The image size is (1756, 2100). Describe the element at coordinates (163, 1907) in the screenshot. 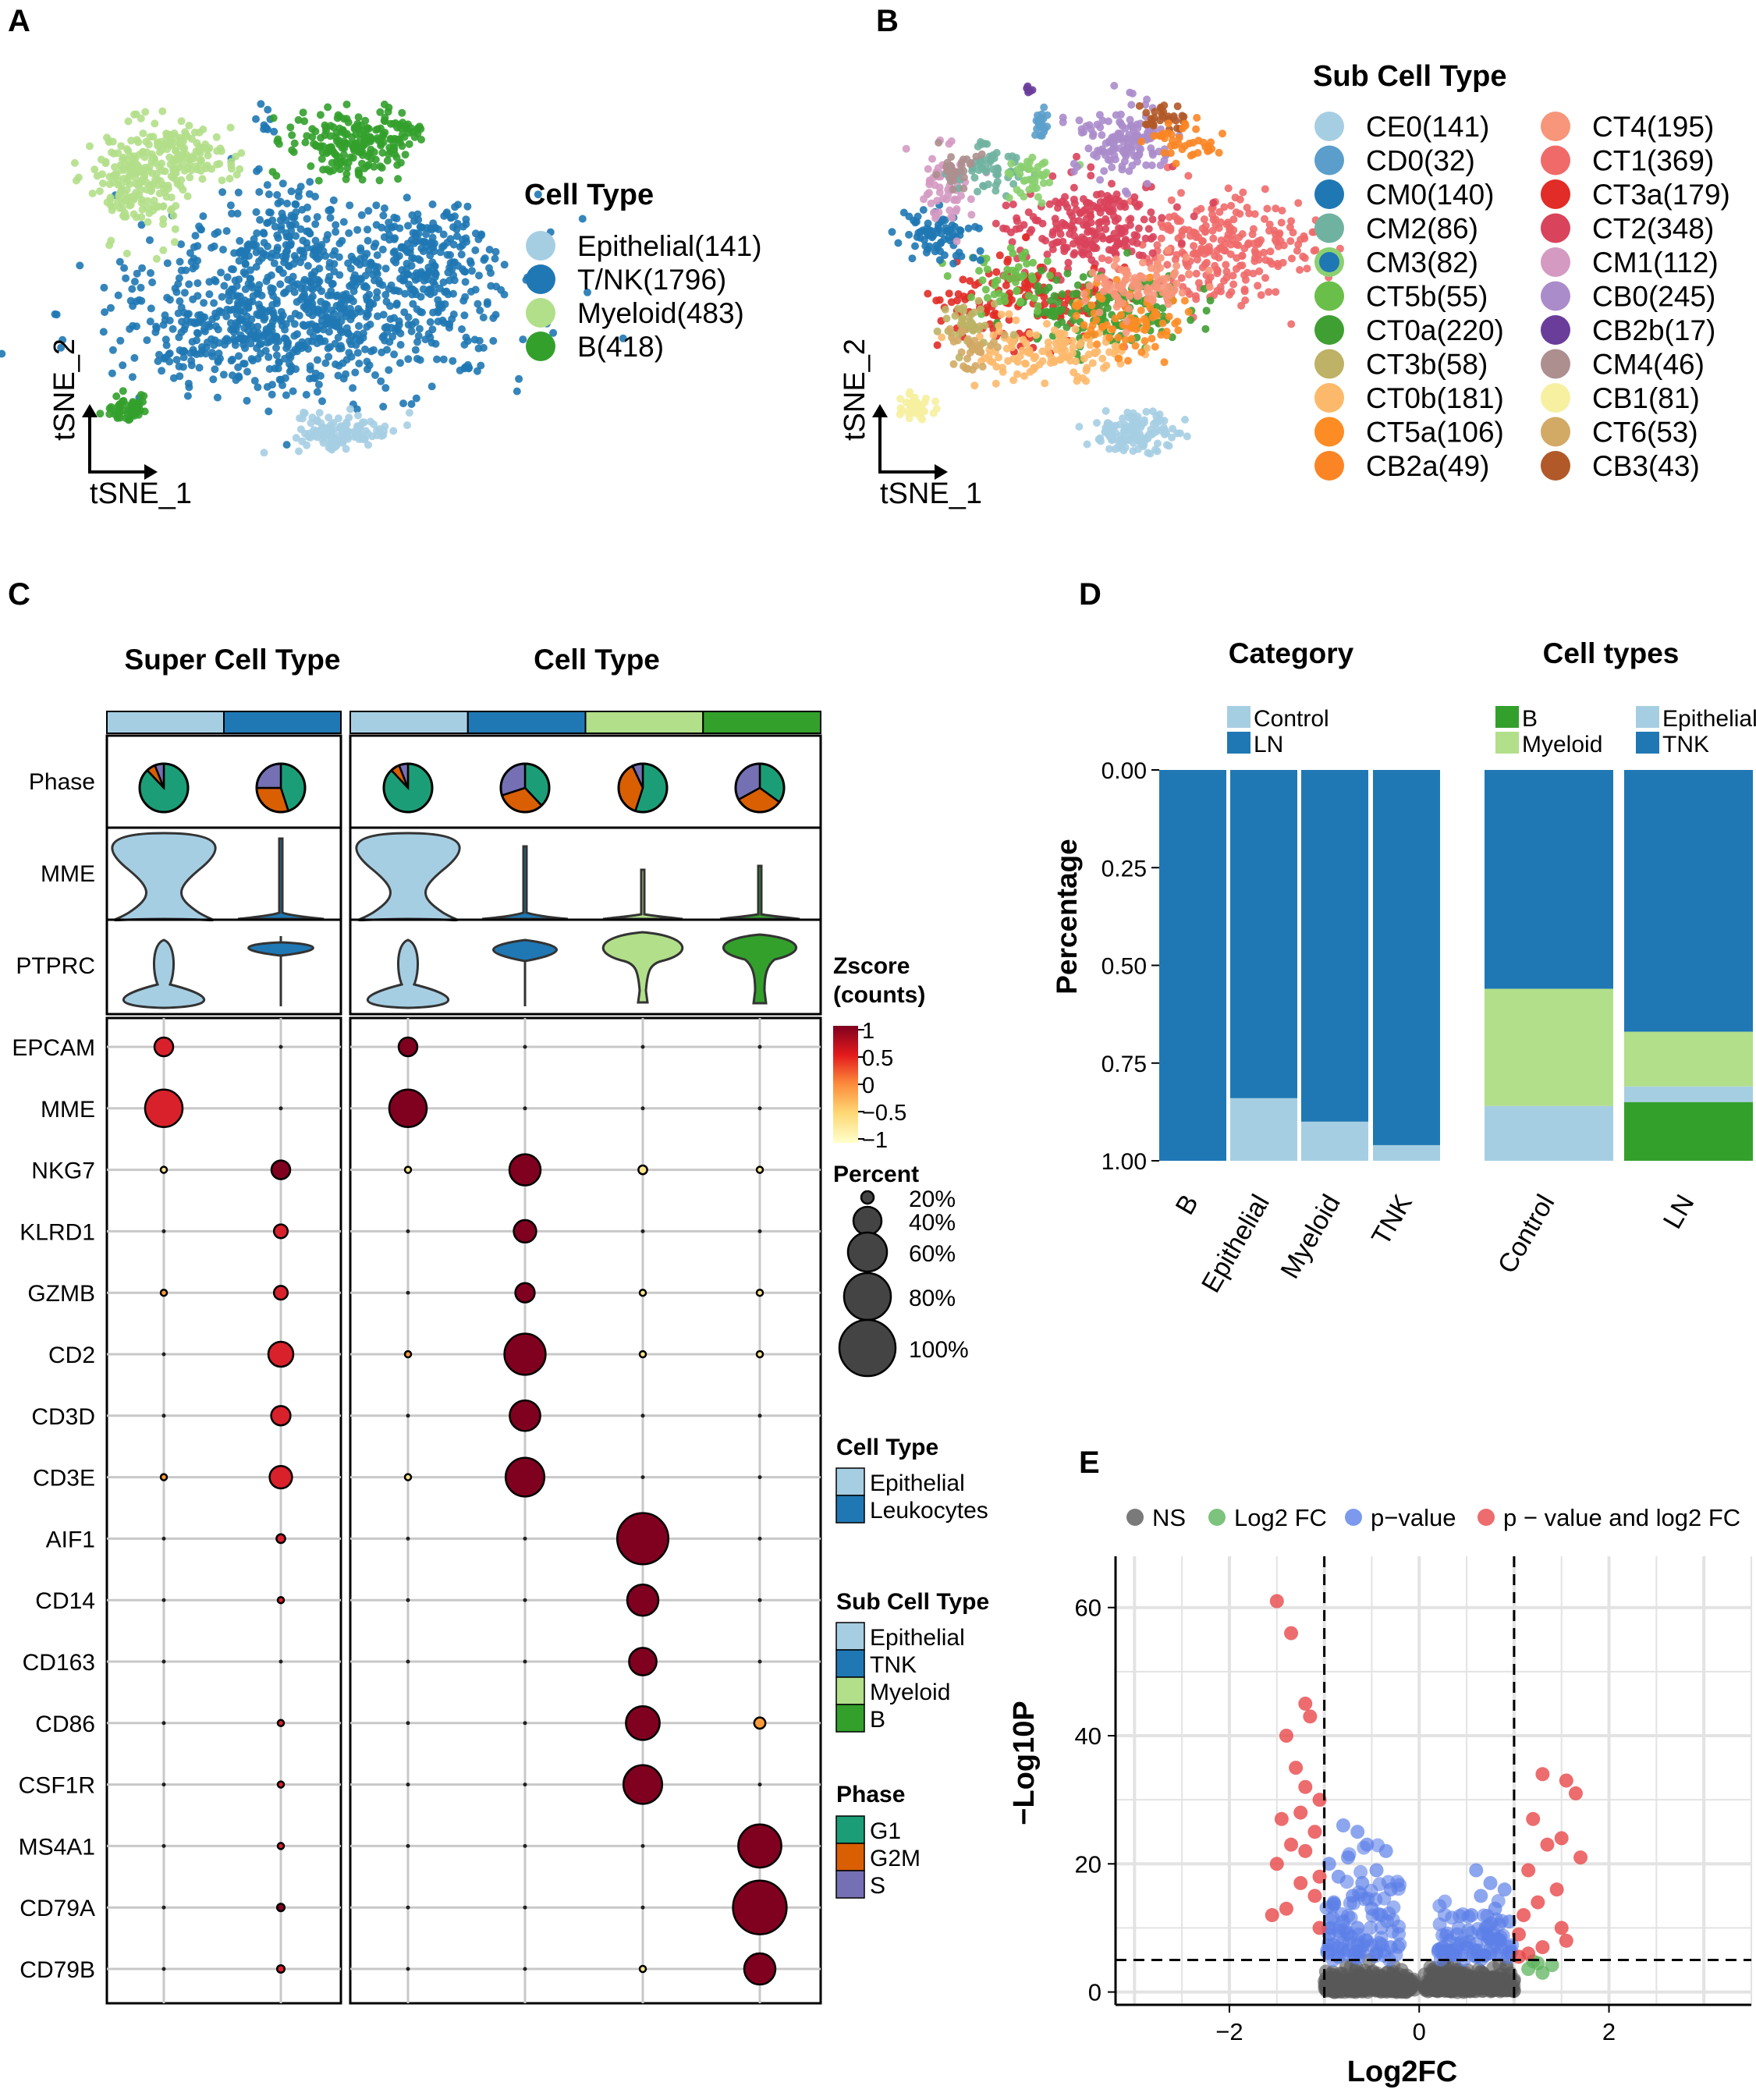

I see `super-dot-empty` at that location.